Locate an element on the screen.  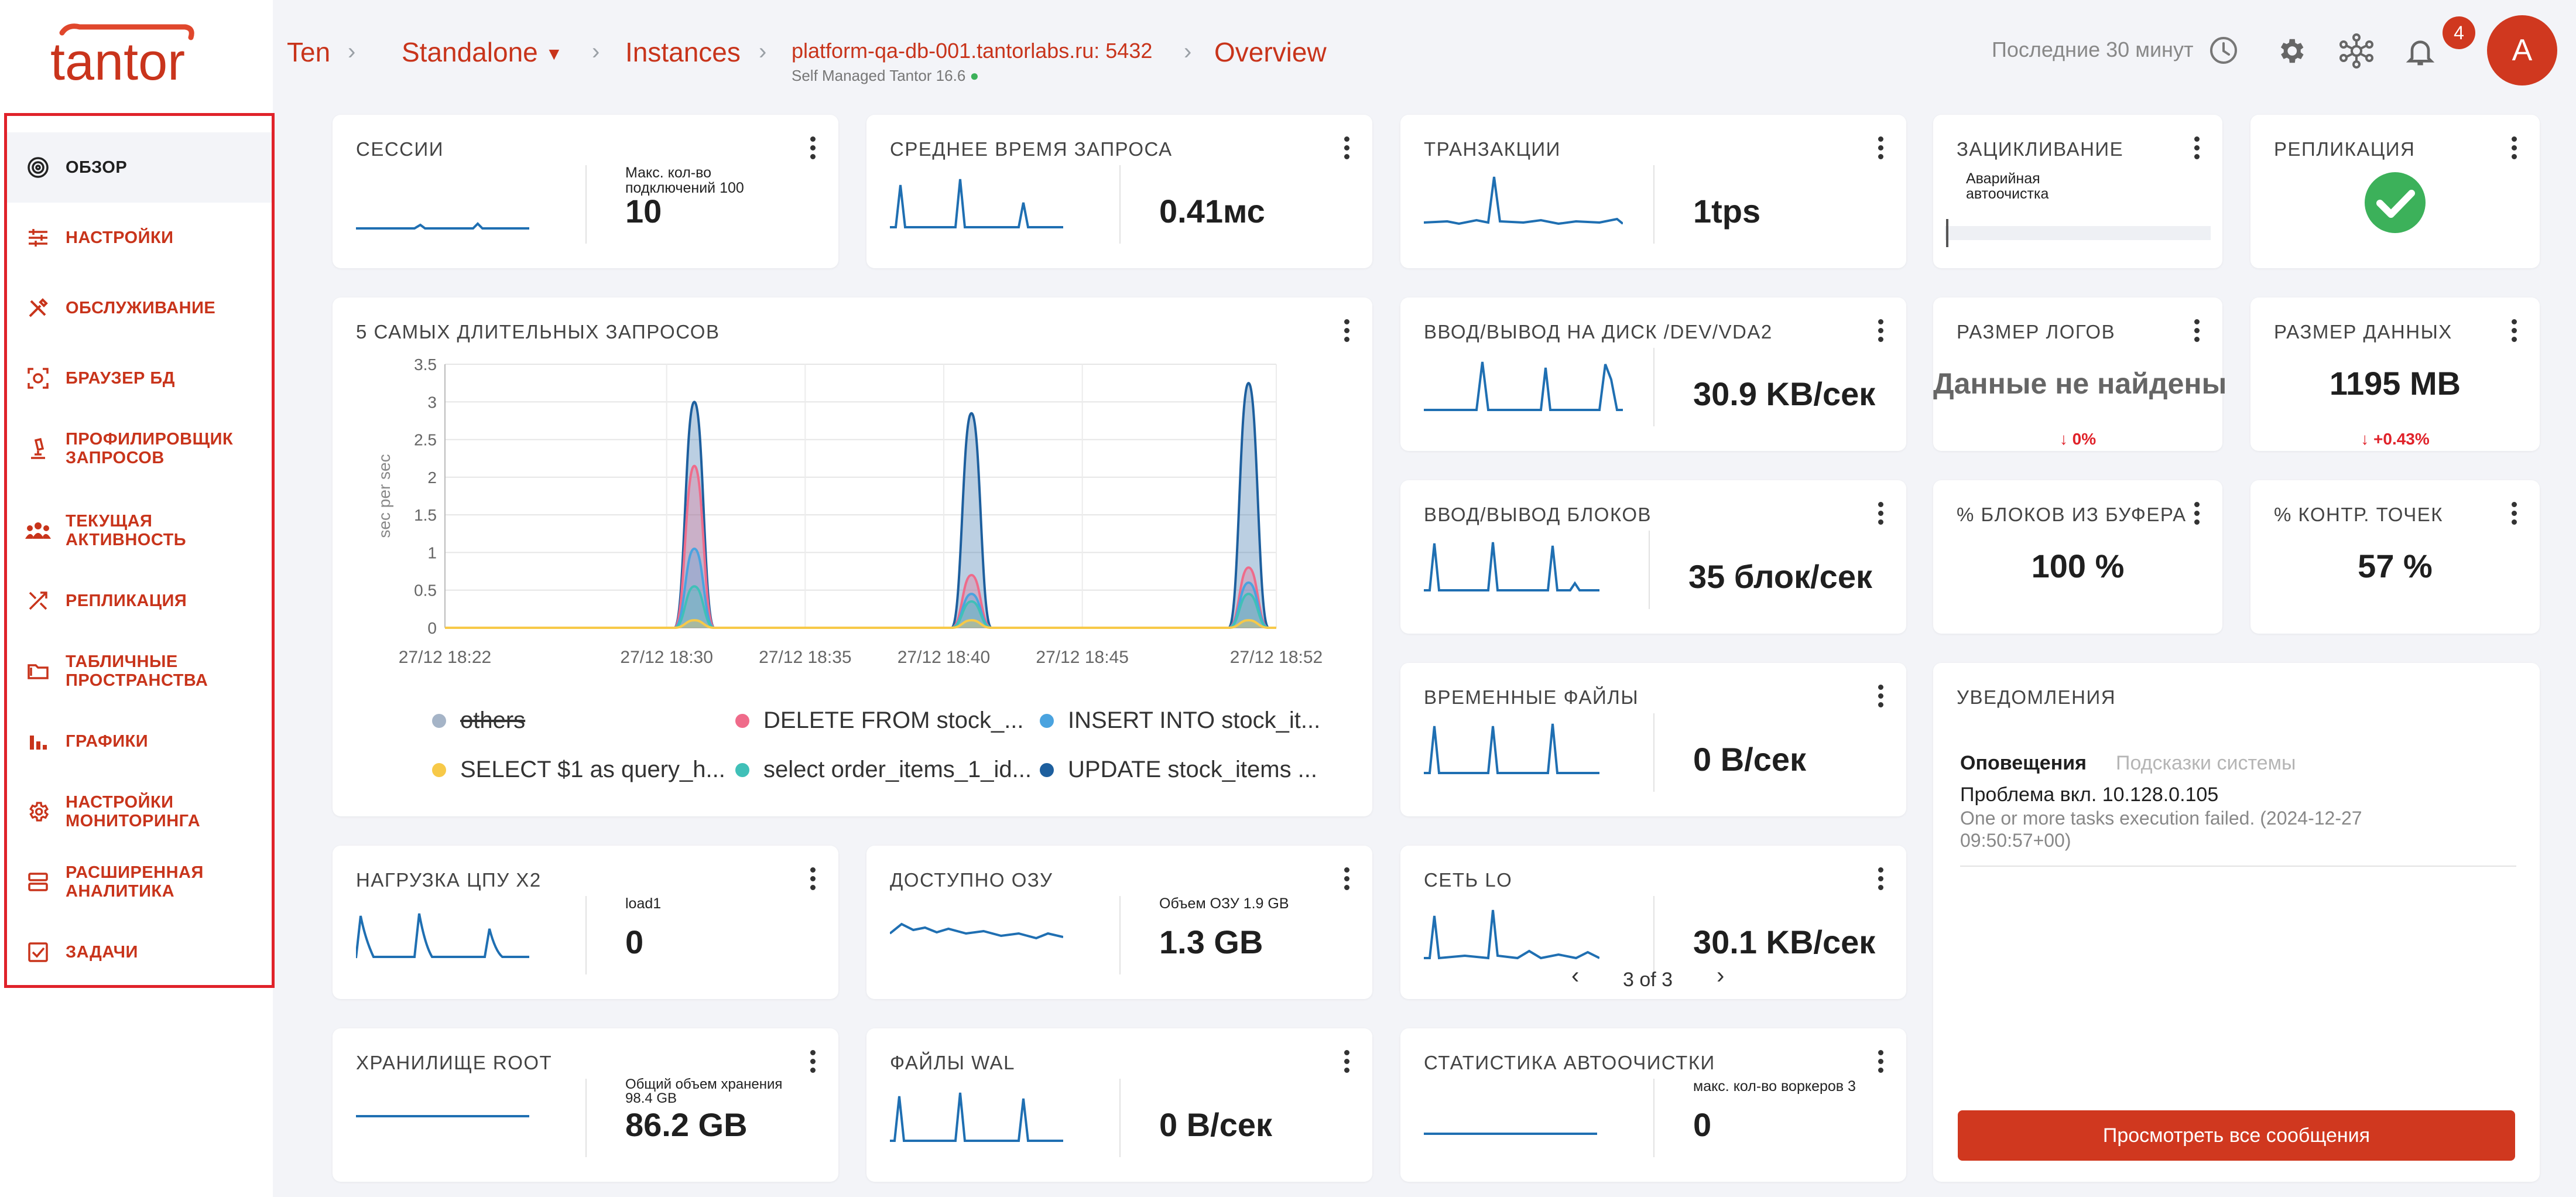
tools-icon is located at coordinates (38, 308).